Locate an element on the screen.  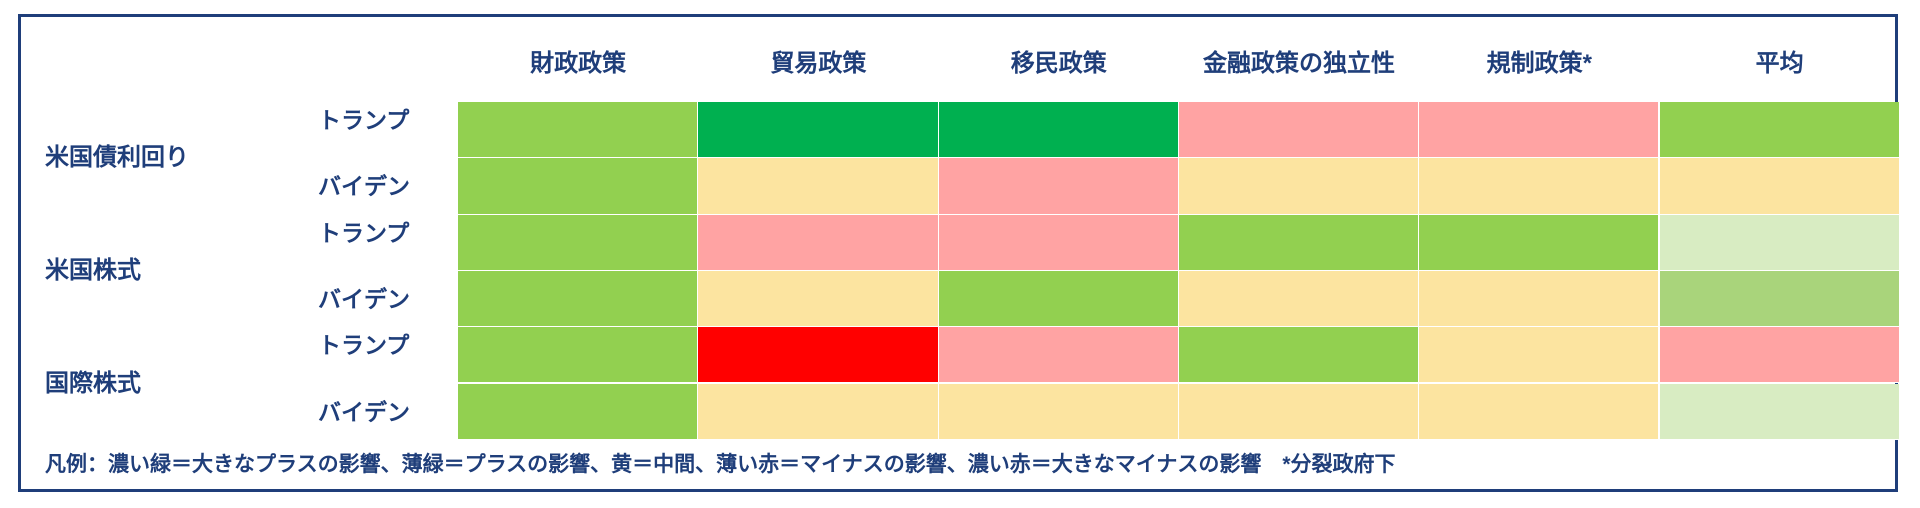
group-label: 米国株式 is located at coordinates (93, 270).